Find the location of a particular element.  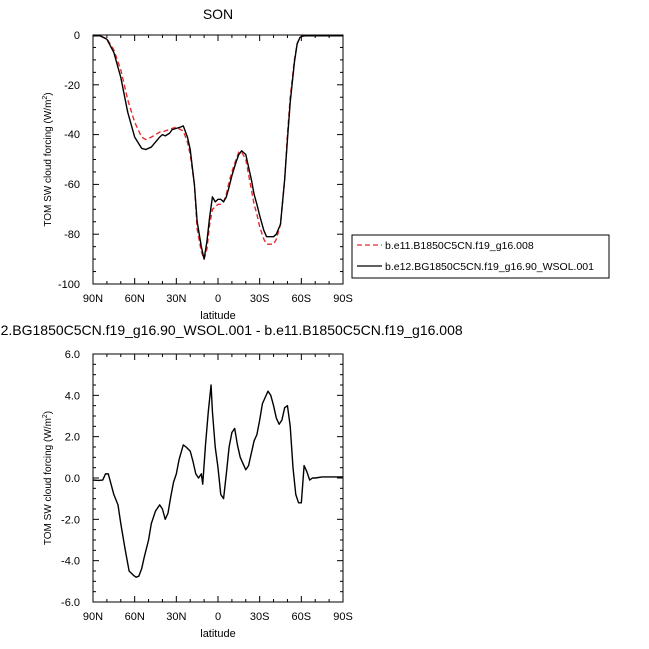

bottom-y-tick-label: 2.0 is located at coordinates (72, 438).